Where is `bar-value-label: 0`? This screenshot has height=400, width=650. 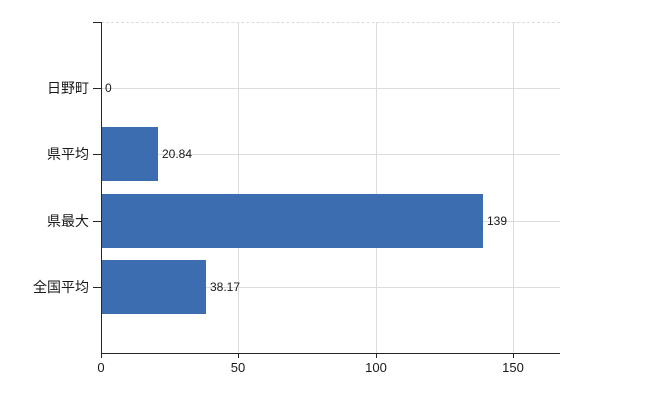 bar-value-label: 0 is located at coordinates (108, 88).